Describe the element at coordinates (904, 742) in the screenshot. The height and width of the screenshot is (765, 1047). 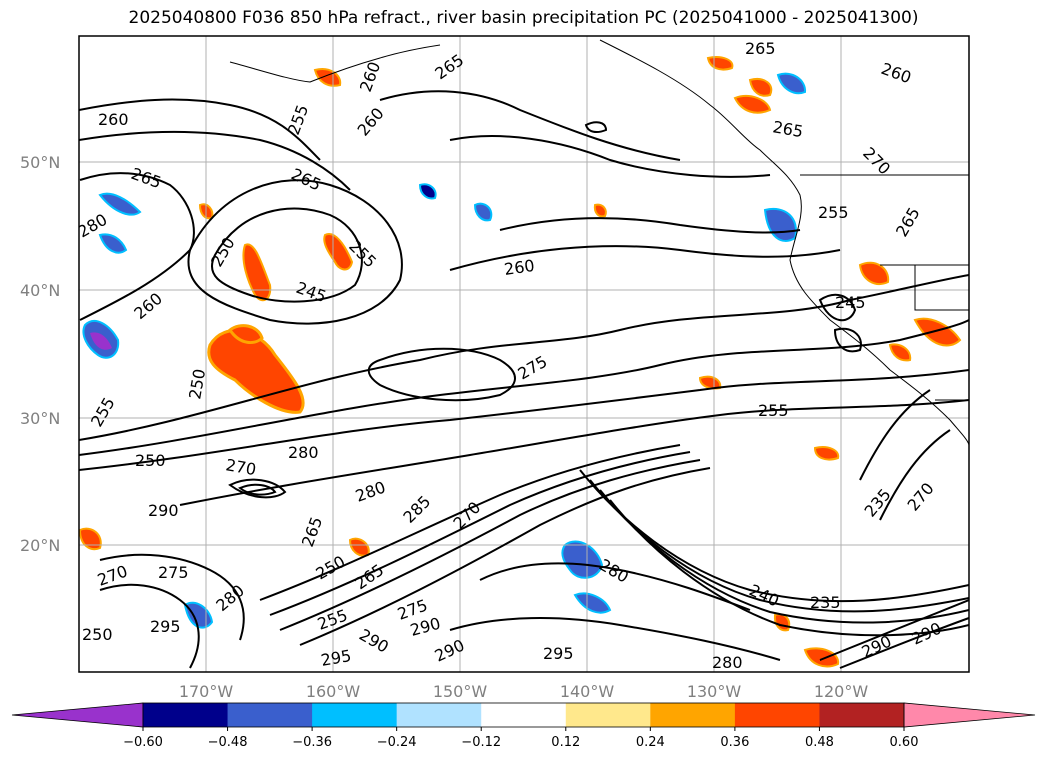
I see `colorbar-tick-label: 0.60` at that location.